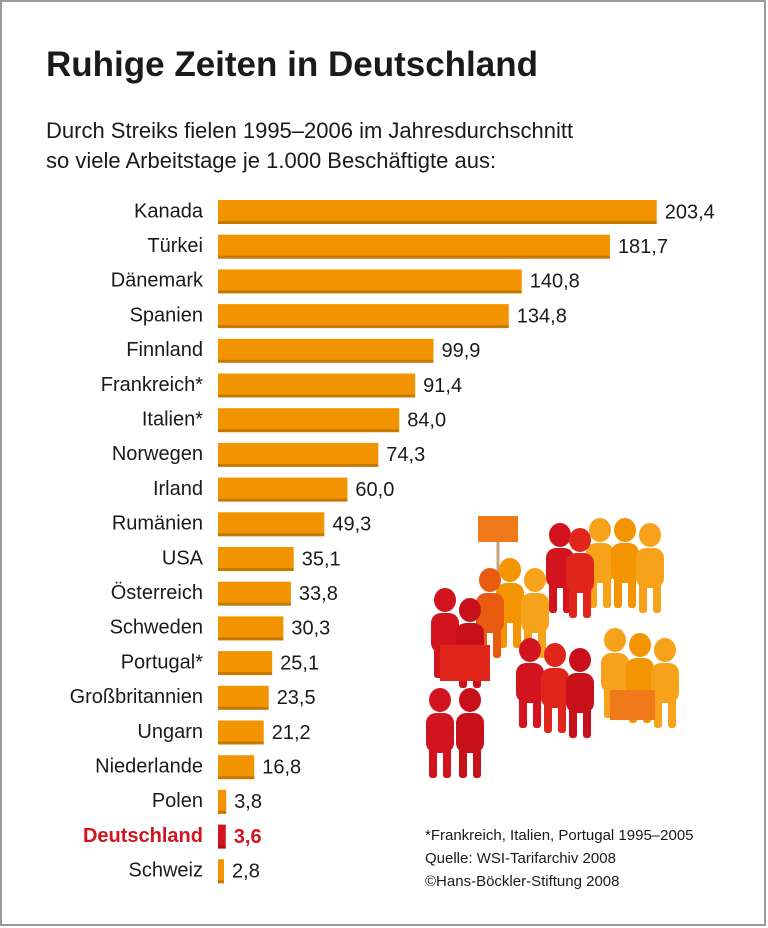 The width and height of the screenshot is (768, 928). What do you see at coordinates (296, 698) in the screenshot?
I see `value-label: 23,5` at bounding box center [296, 698].